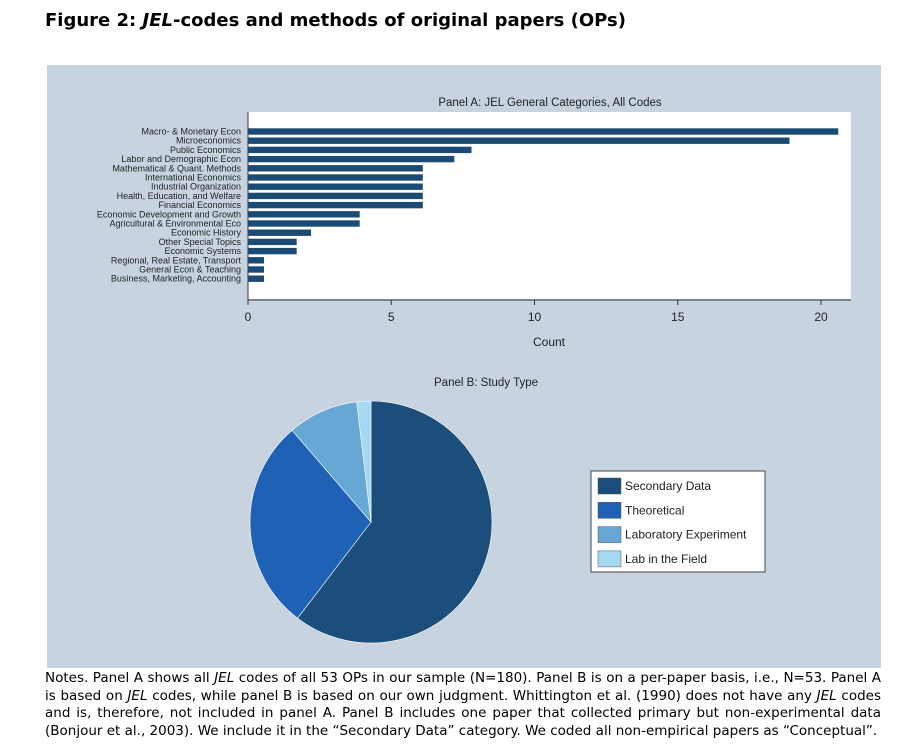 This screenshot has width=902, height=745. What do you see at coordinates (206, 150) in the screenshot?
I see `category-label: Public Economics` at bounding box center [206, 150].